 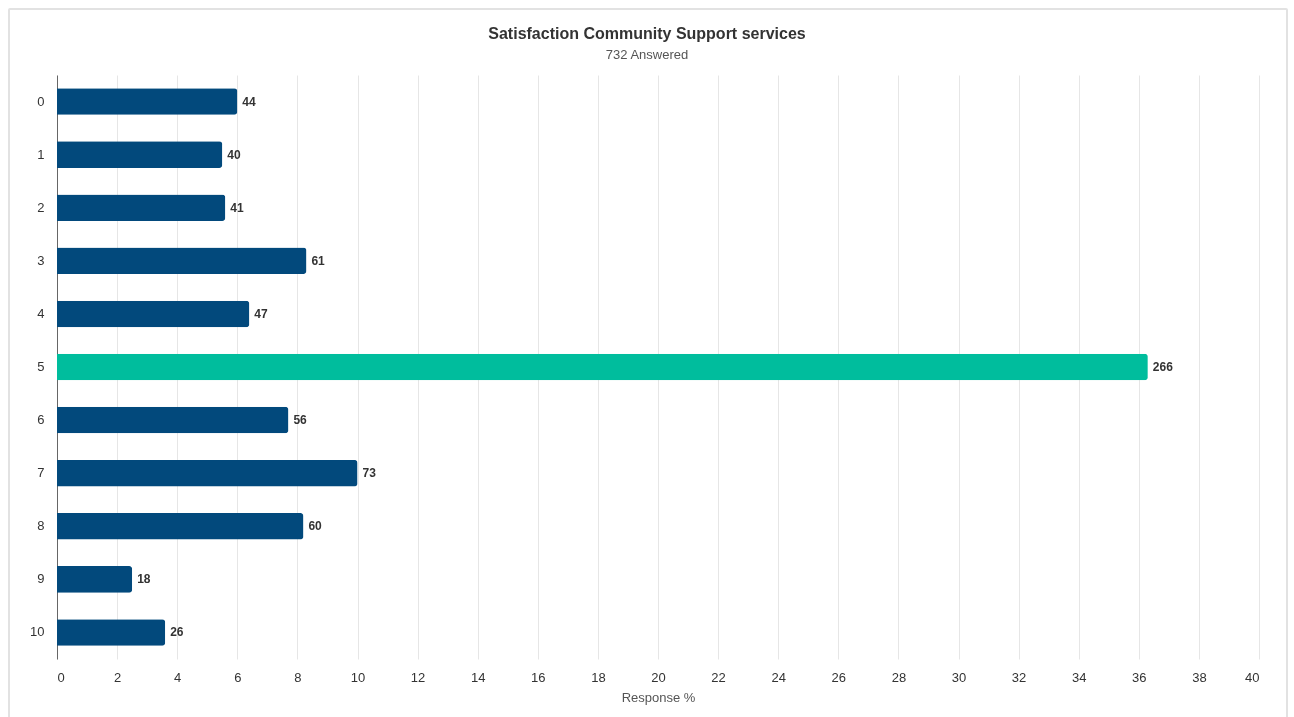 I want to click on x-tick-label: 8, so click(x=298, y=677).